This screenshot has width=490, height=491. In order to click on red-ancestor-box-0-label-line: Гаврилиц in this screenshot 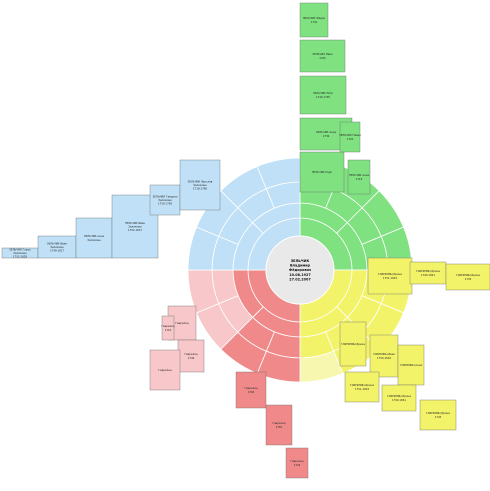, I will do `click(250, 388)`.